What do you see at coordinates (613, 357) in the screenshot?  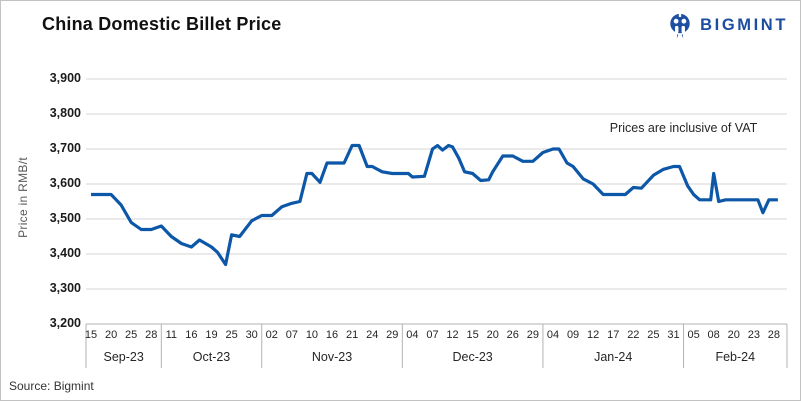 I see `x-month-label: Jan-24` at bounding box center [613, 357].